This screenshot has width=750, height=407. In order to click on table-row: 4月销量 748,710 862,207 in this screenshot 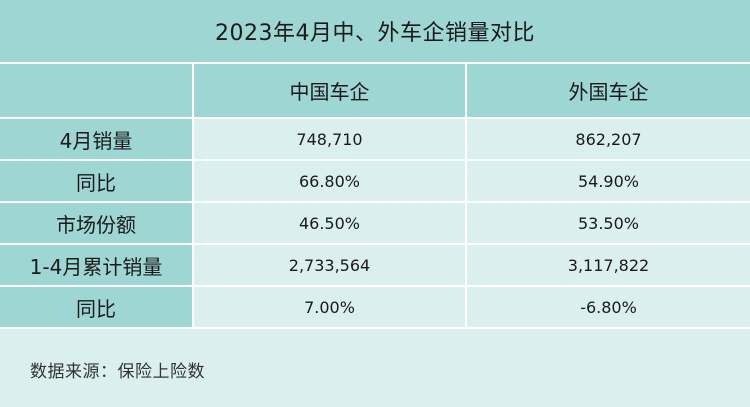, I will do `click(375, 139)`.